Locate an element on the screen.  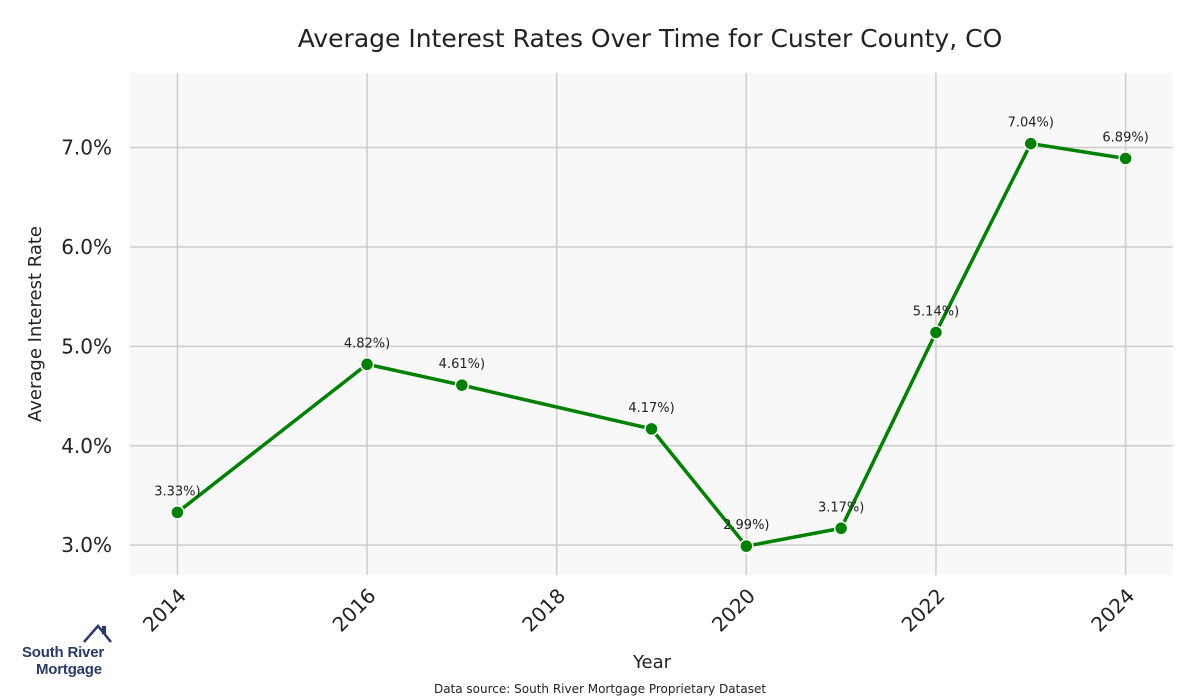
data-label: 4.17%) is located at coordinates (651, 408).